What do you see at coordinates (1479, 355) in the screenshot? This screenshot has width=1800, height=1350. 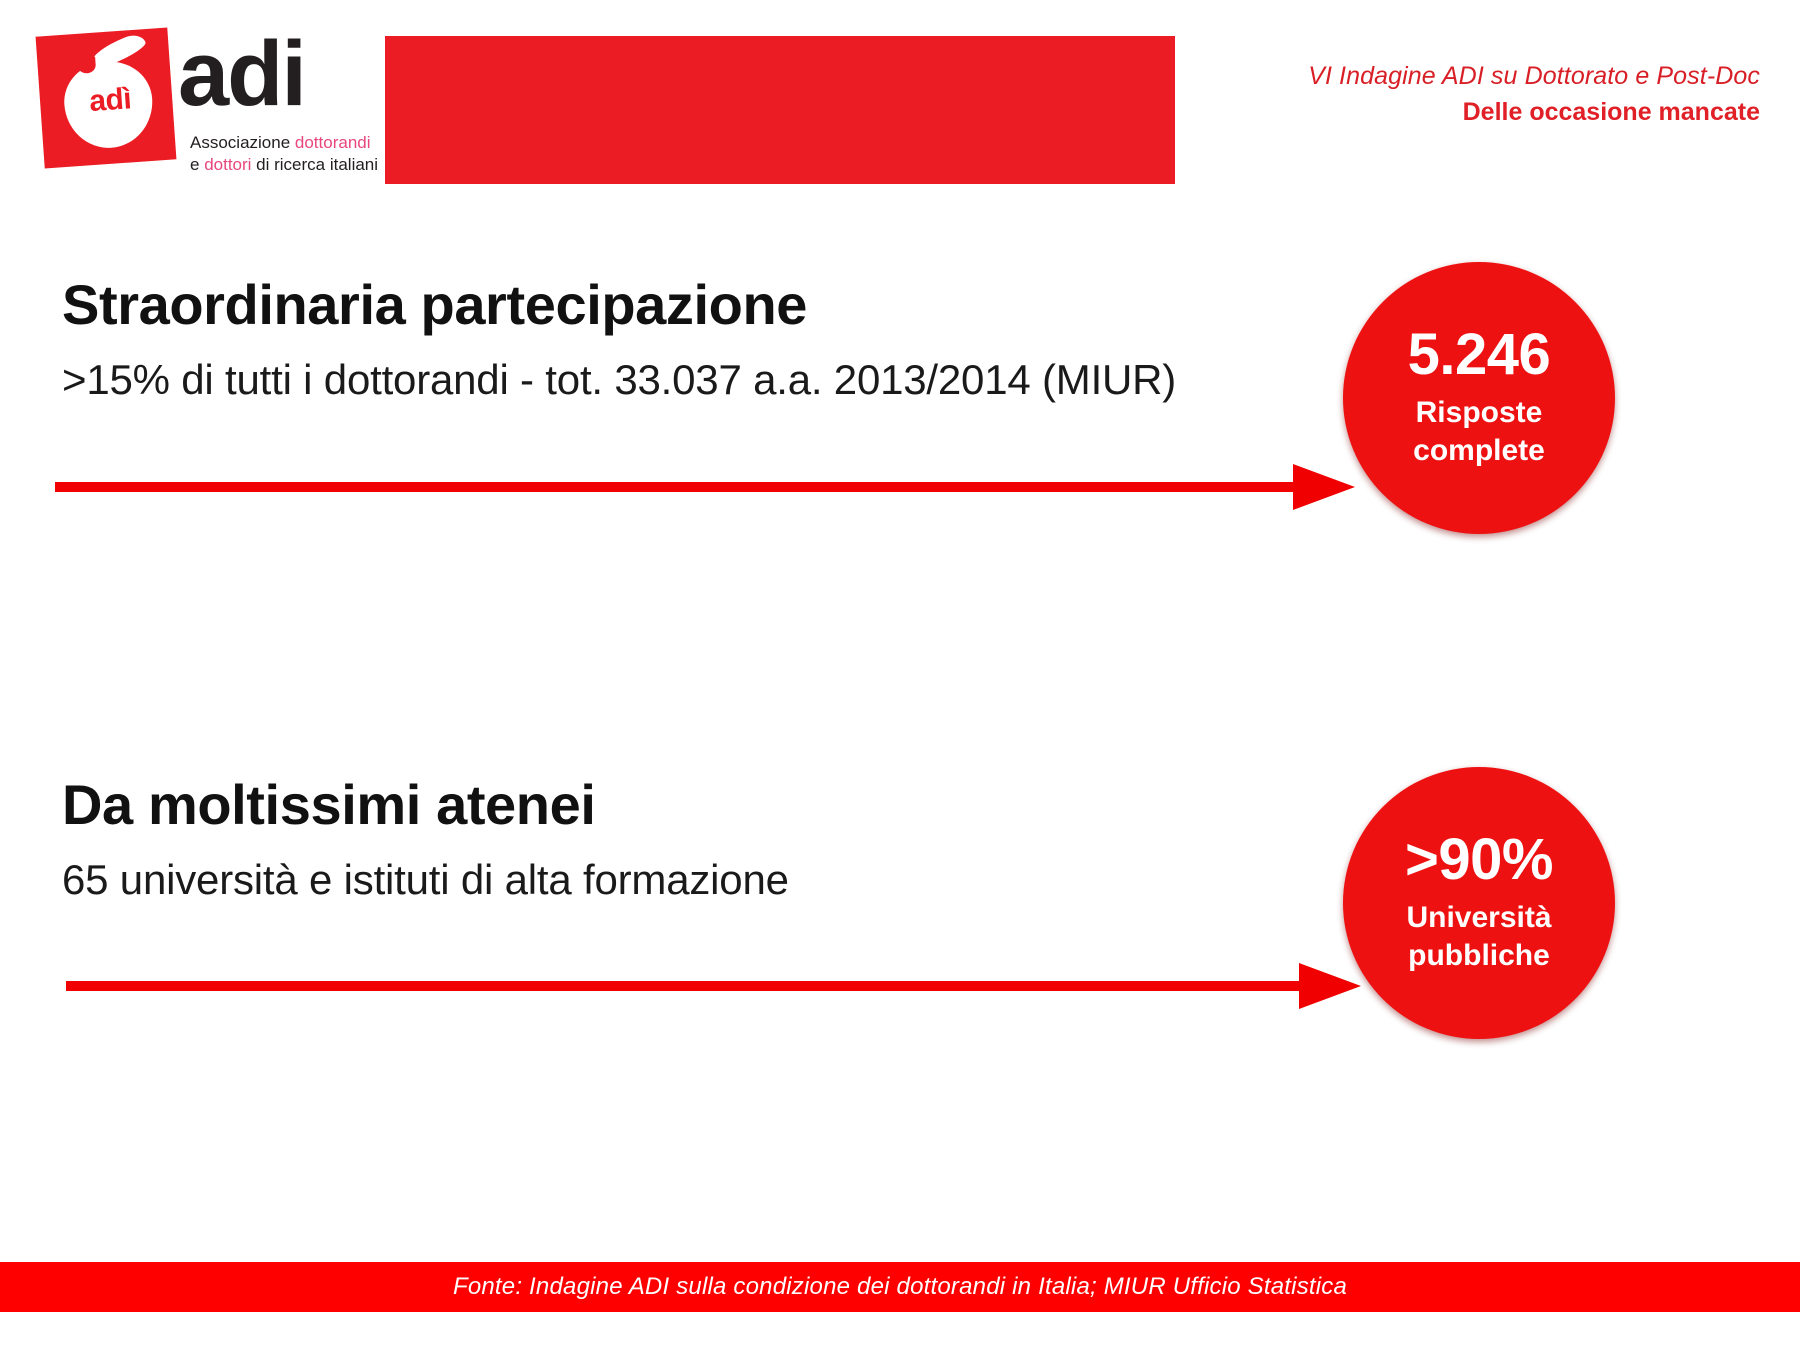 I see `stat-value: 5.246` at bounding box center [1479, 355].